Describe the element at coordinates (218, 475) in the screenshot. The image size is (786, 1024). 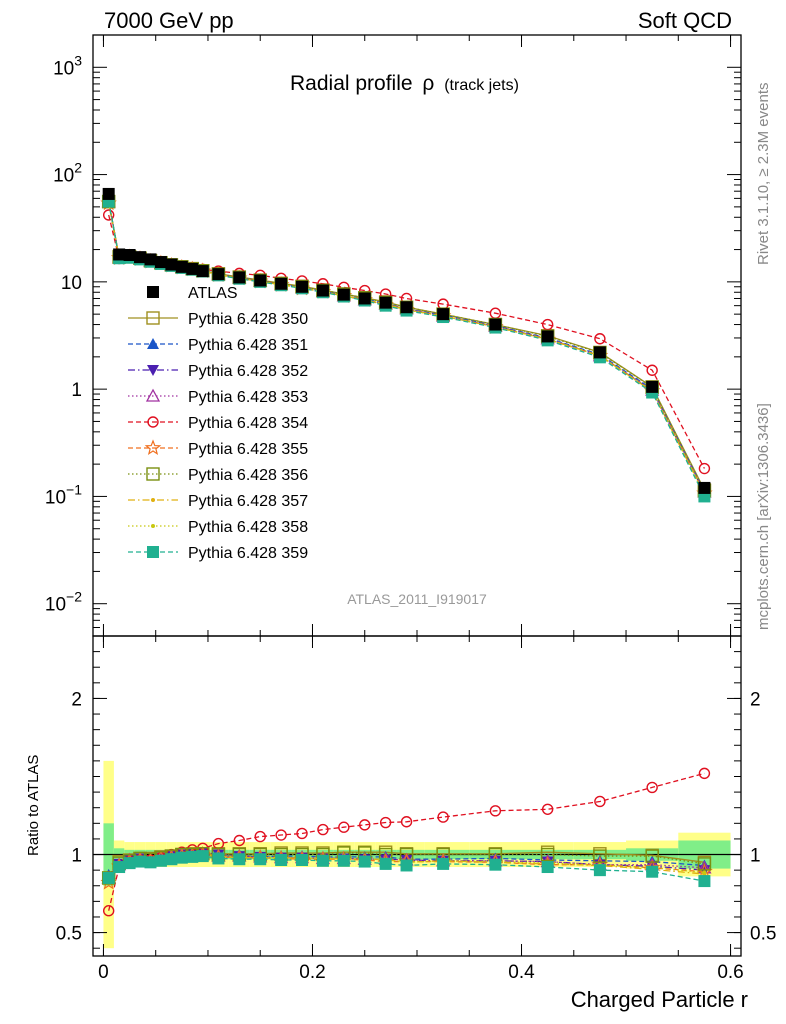
I see `legend-item: Pythia 6.428 356` at that location.